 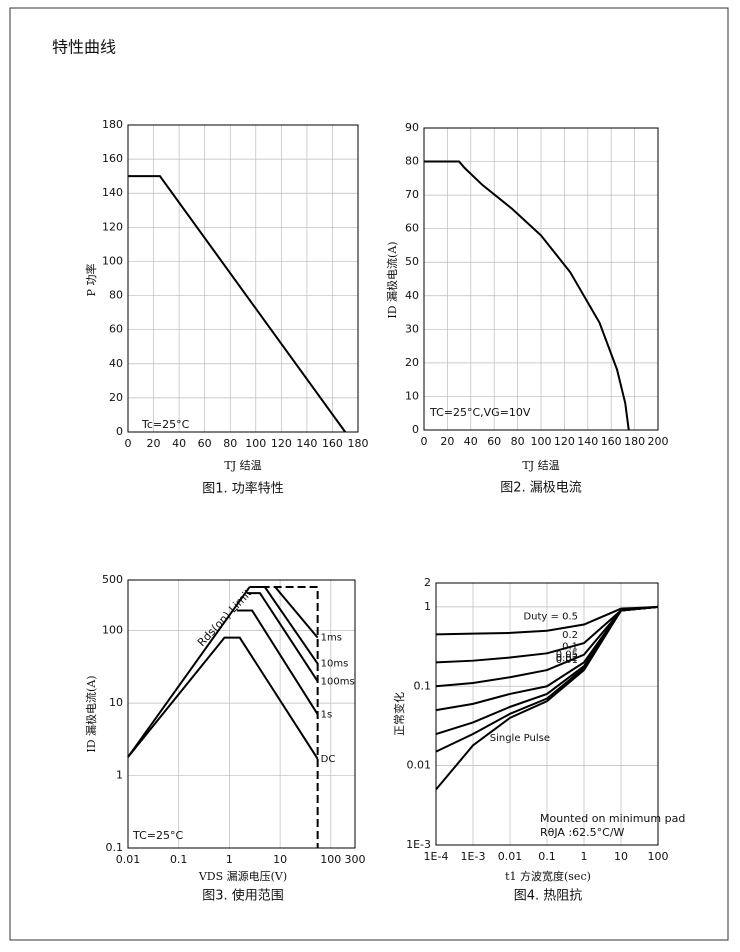 What do you see at coordinates (436, 856) in the screenshot?
I see `x-tick-label: 1E-4` at bounding box center [436, 856].